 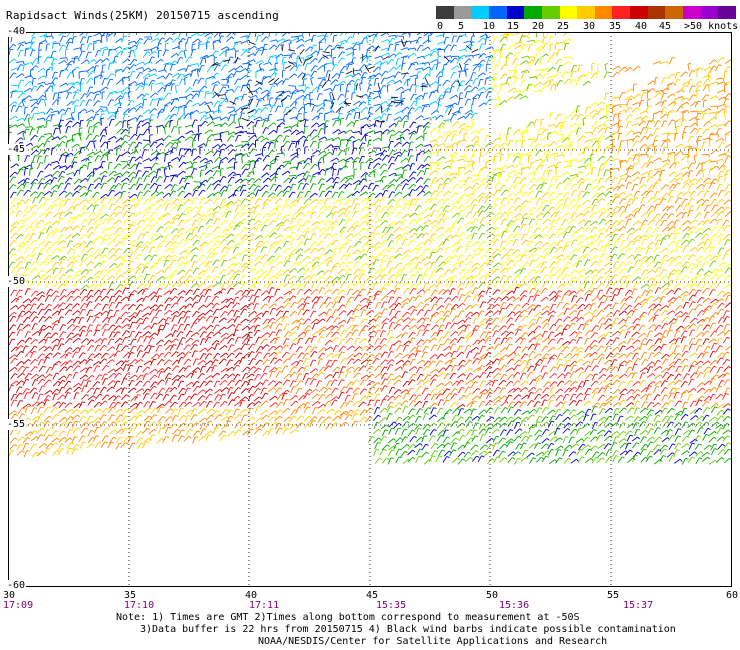 I want to click on lon-label-30: 30, so click(x=9, y=595).